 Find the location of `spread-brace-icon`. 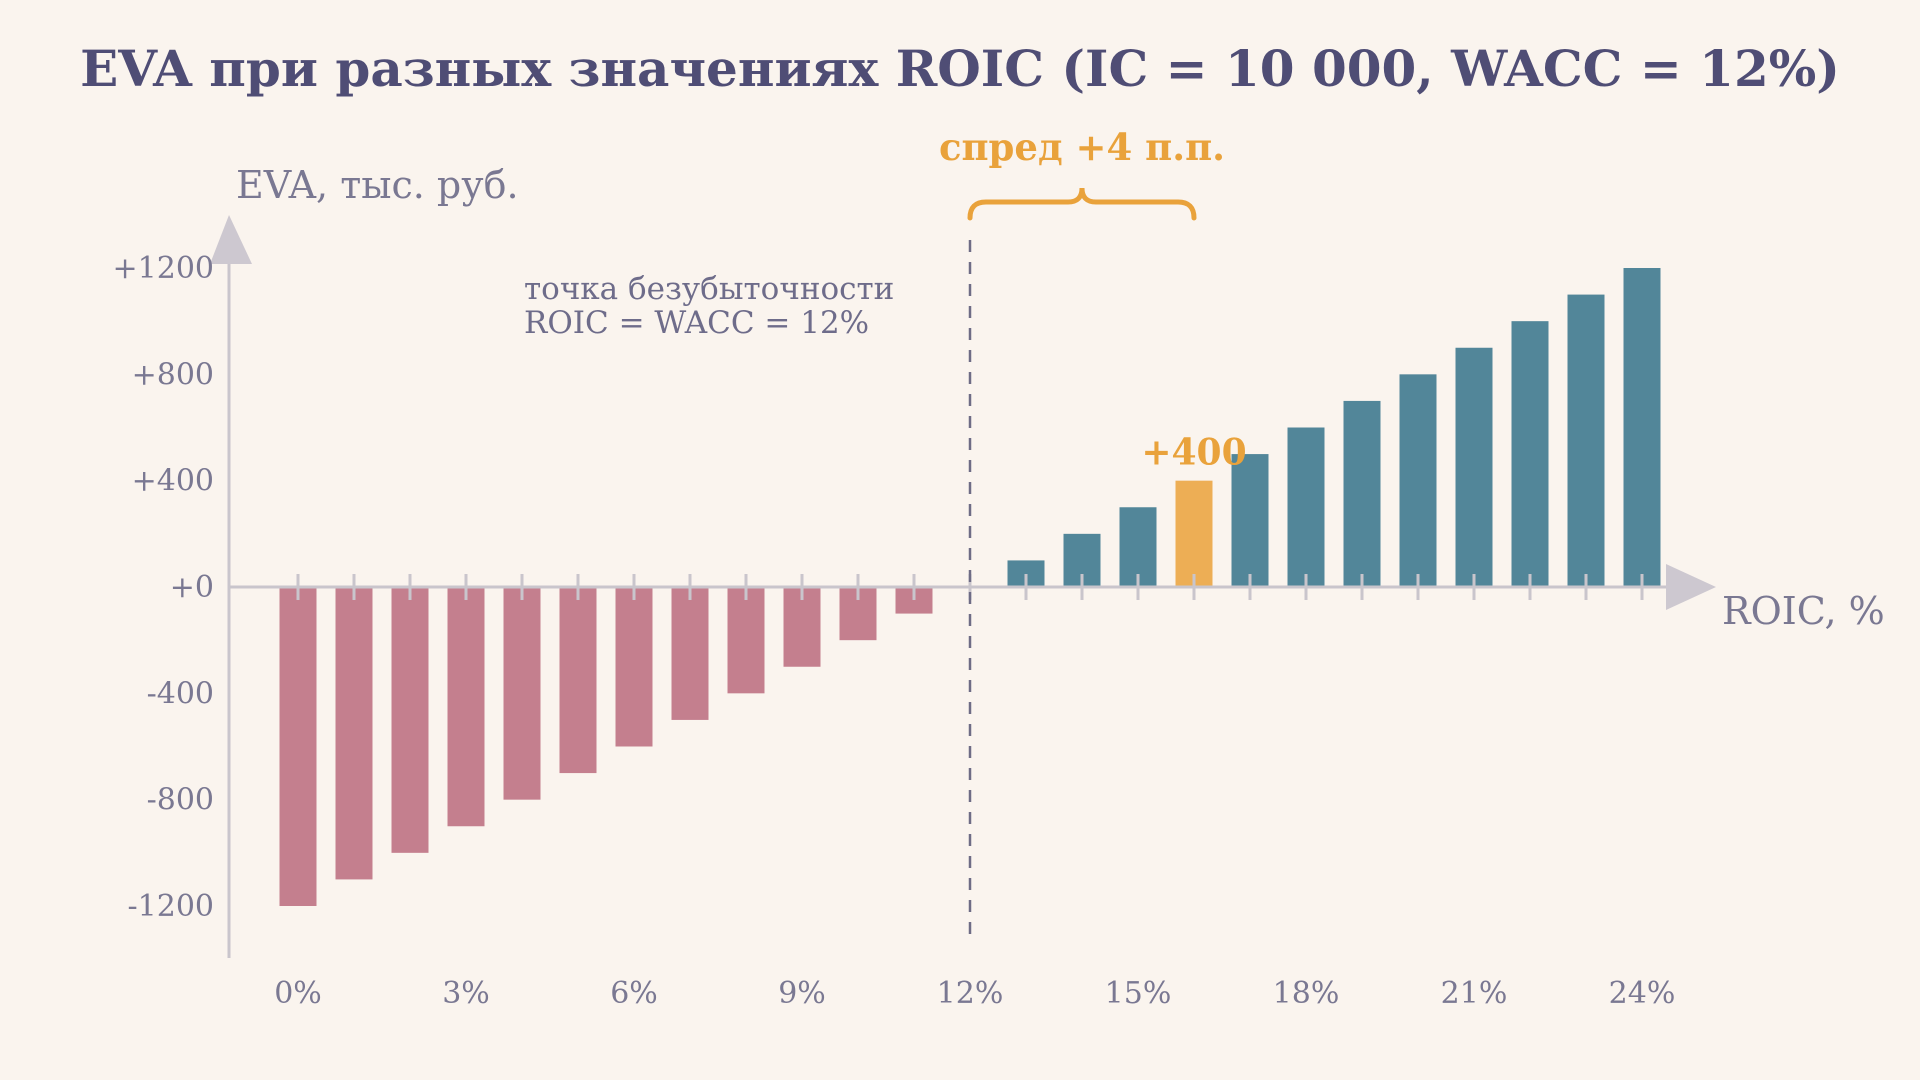

spread-brace-icon is located at coordinates (1082, 204).